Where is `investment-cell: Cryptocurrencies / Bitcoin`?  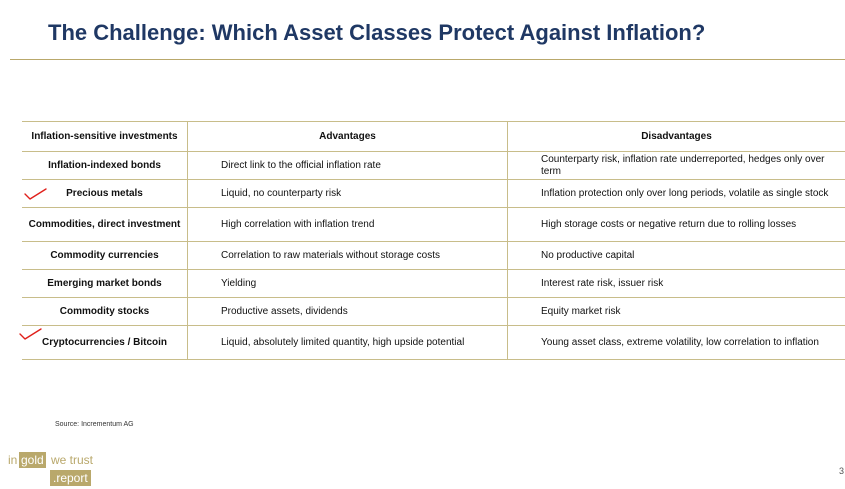
investment-cell: Cryptocurrencies / Bitcoin is located at coordinates (105, 342).